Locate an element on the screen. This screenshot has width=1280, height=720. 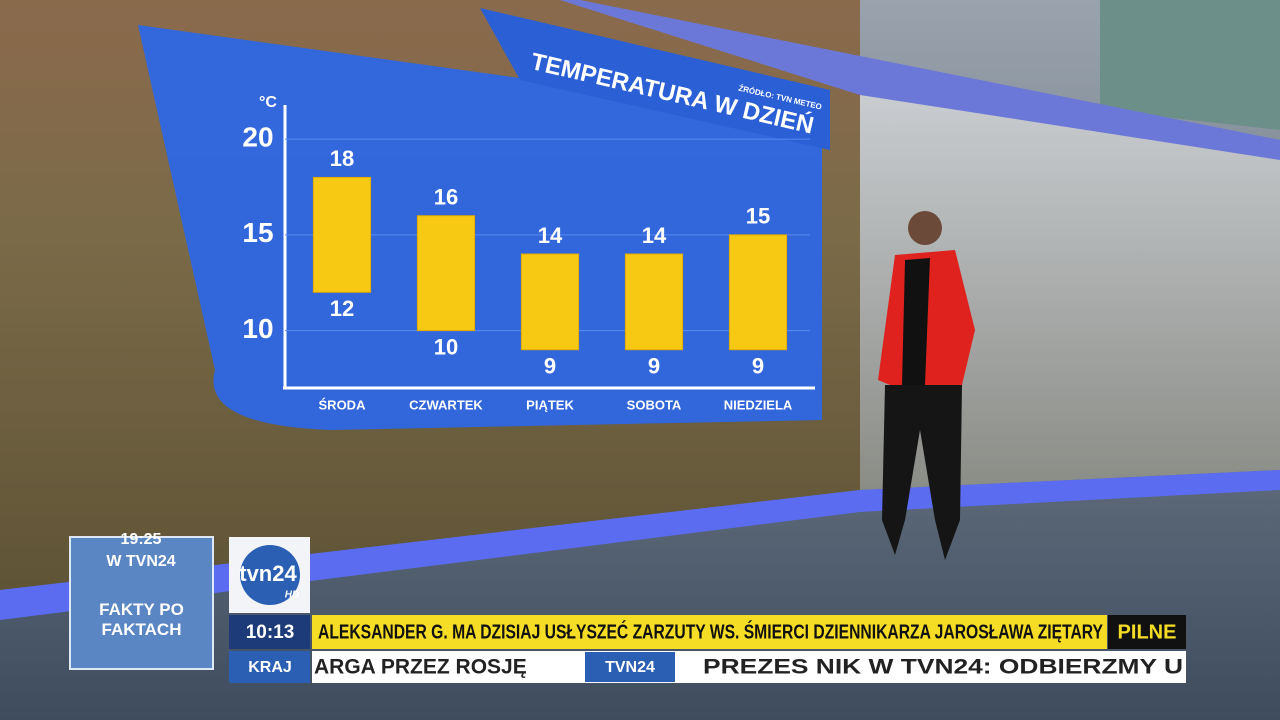
presenter is located at coordinates (926, 385).